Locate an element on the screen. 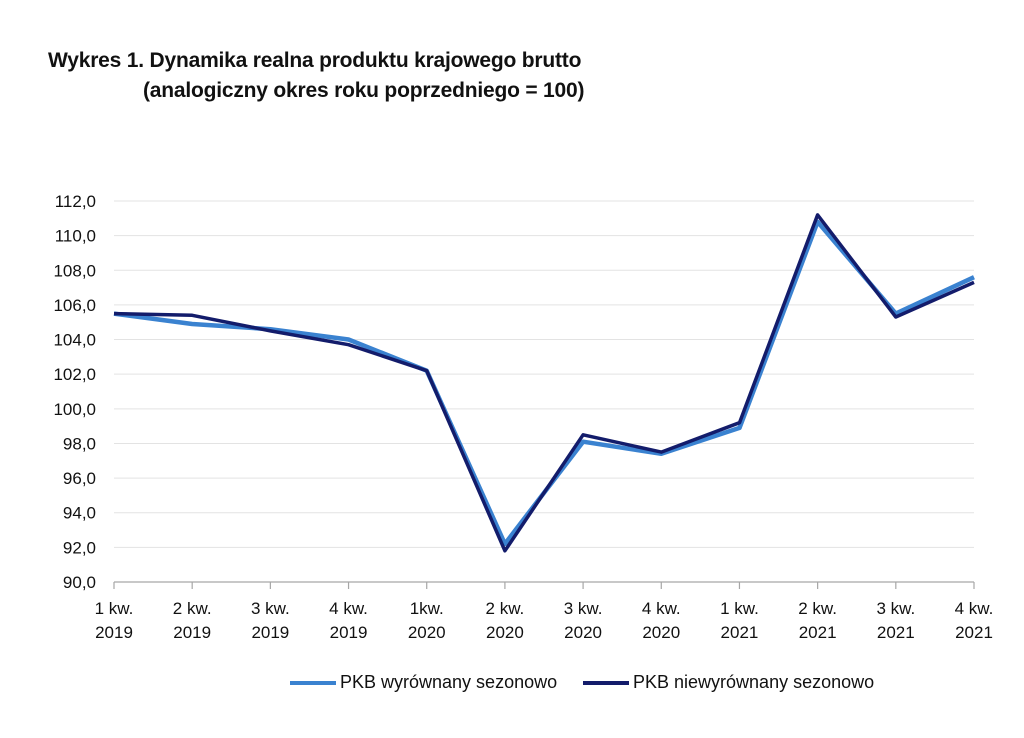 The height and width of the screenshot is (738, 1024). y-tick-label: 106,0 is located at coordinates (74, 305).